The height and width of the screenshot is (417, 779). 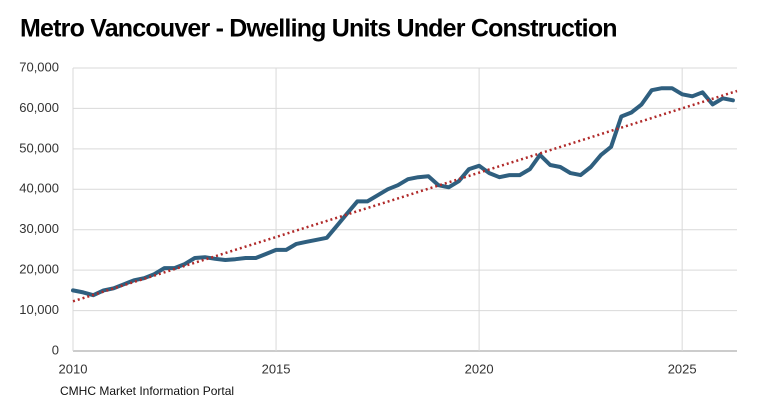 What do you see at coordinates (147, 391) in the screenshot?
I see `source-note: CMHC Market Information Portal` at bounding box center [147, 391].